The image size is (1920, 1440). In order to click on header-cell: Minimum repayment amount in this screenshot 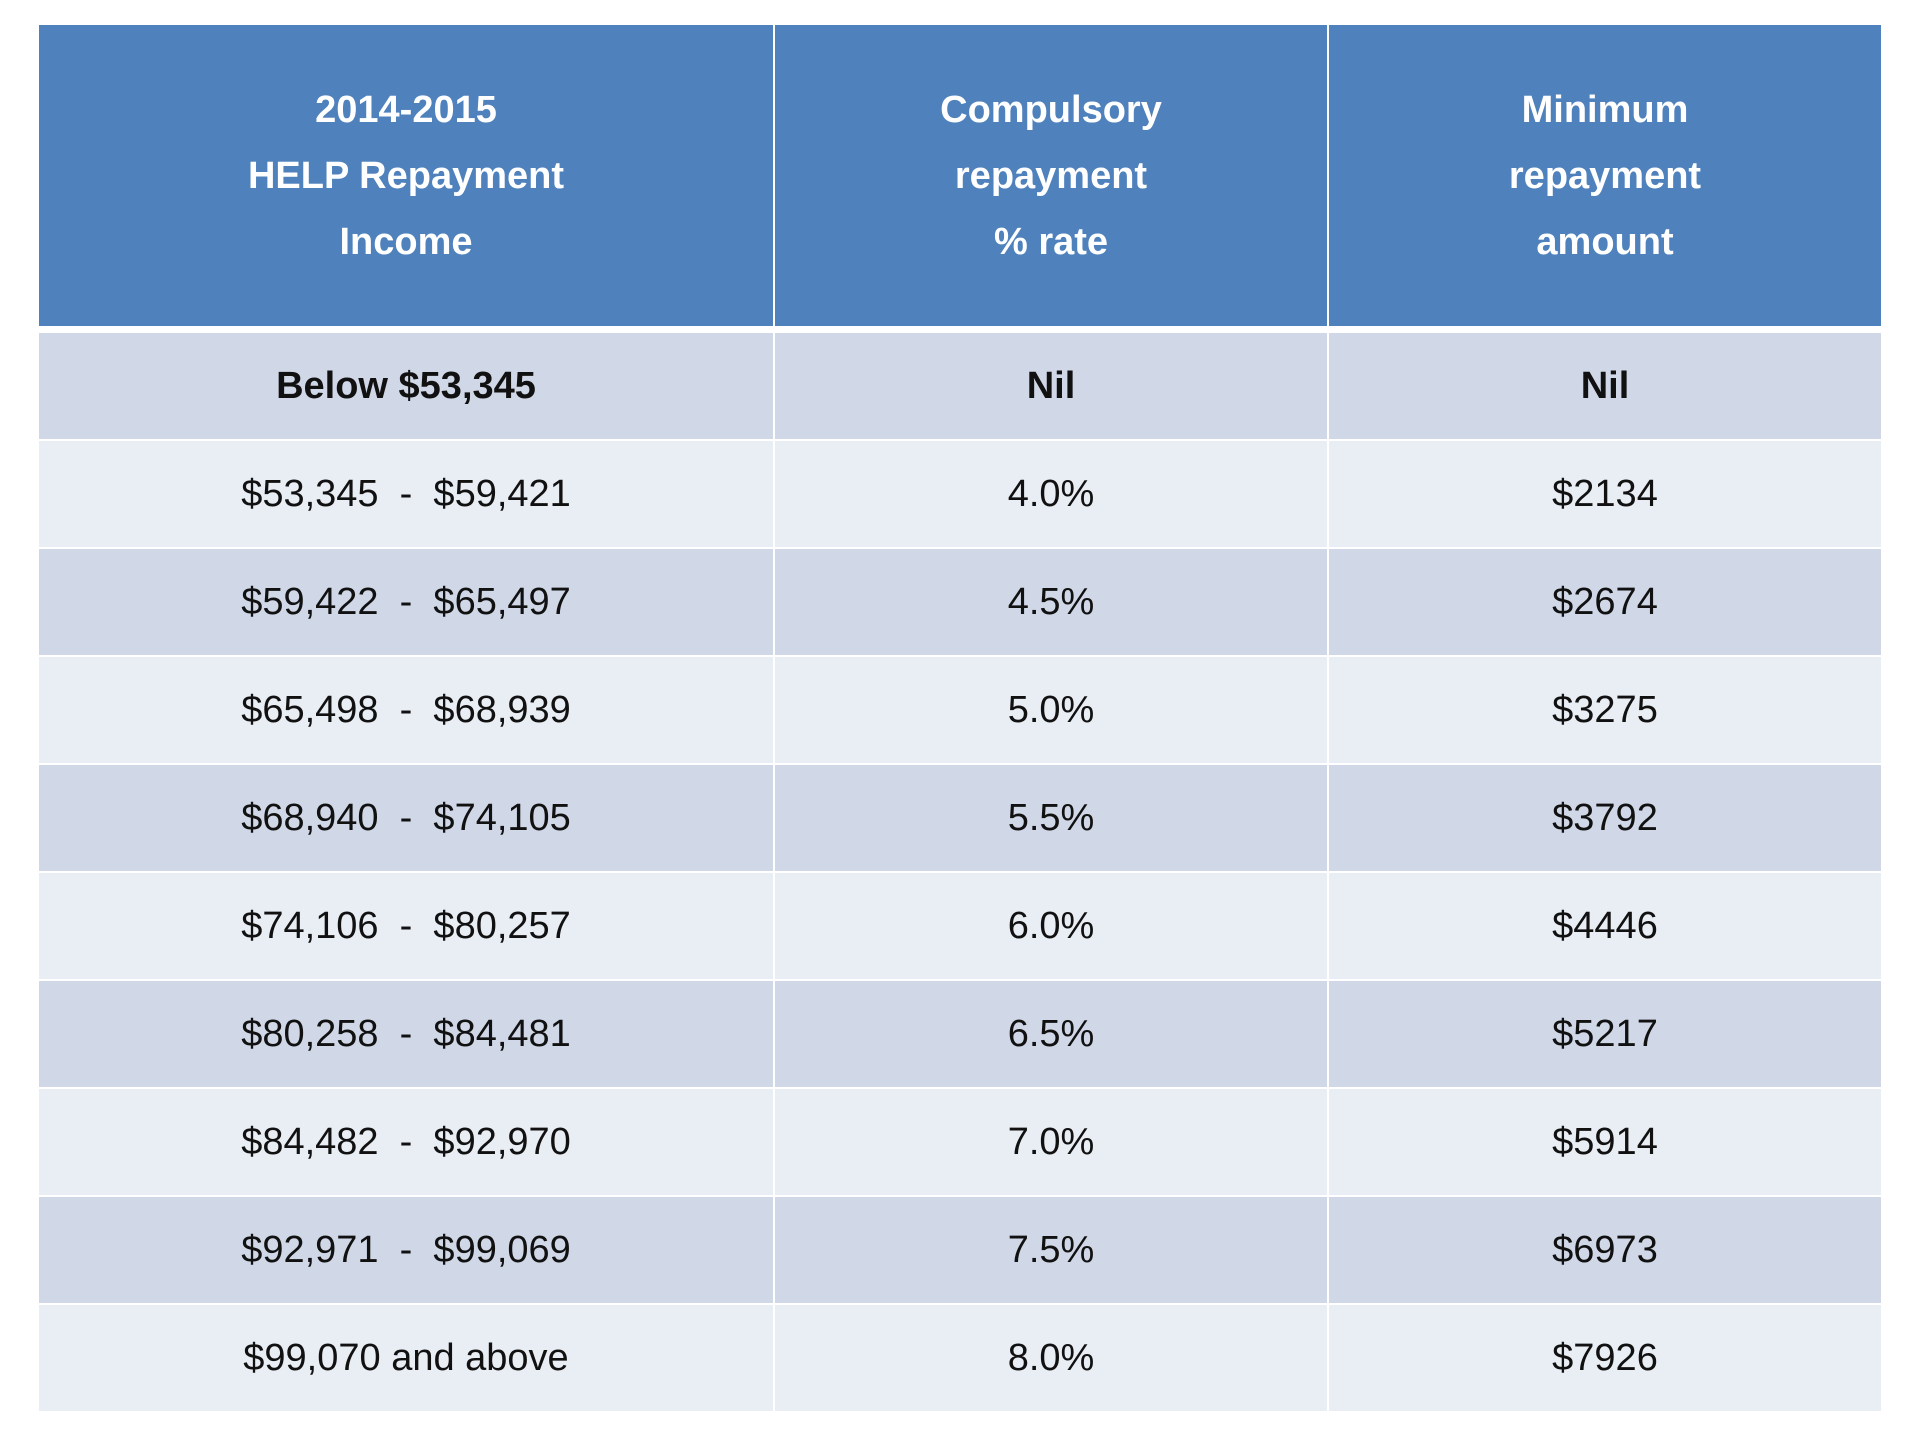, I will do `click(1605, 179)`.